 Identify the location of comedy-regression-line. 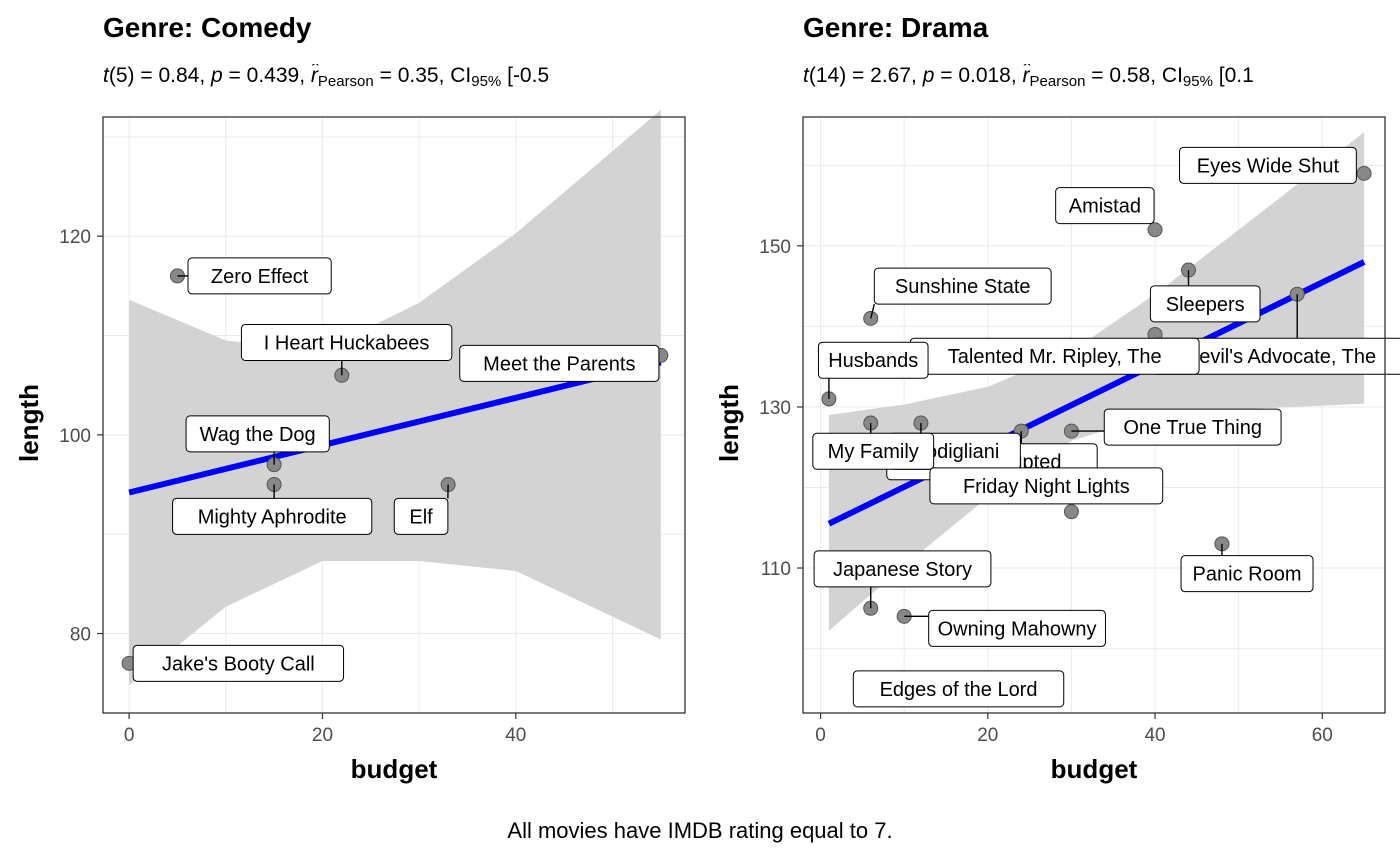
(395, 427).